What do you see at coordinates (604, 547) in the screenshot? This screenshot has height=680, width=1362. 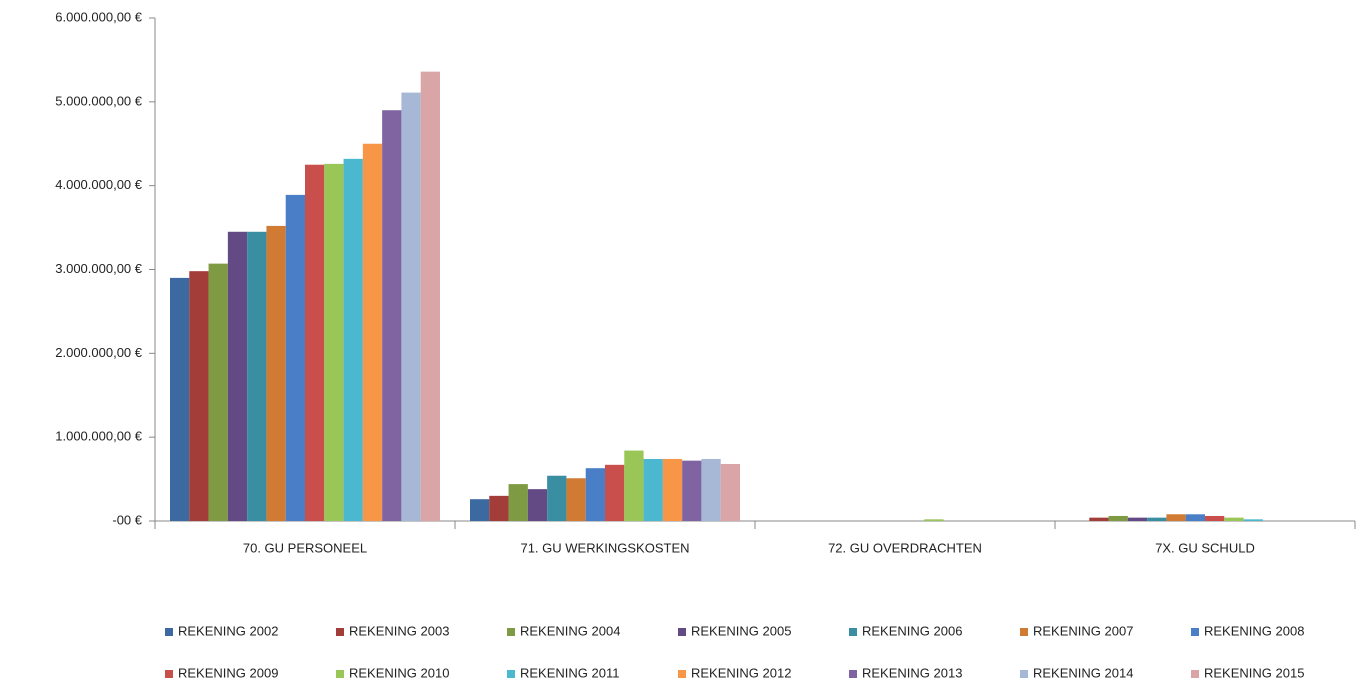 I see `x-tick-label: 71. GU WERKINGSKOSTEN` at bounding box center [604, 547].